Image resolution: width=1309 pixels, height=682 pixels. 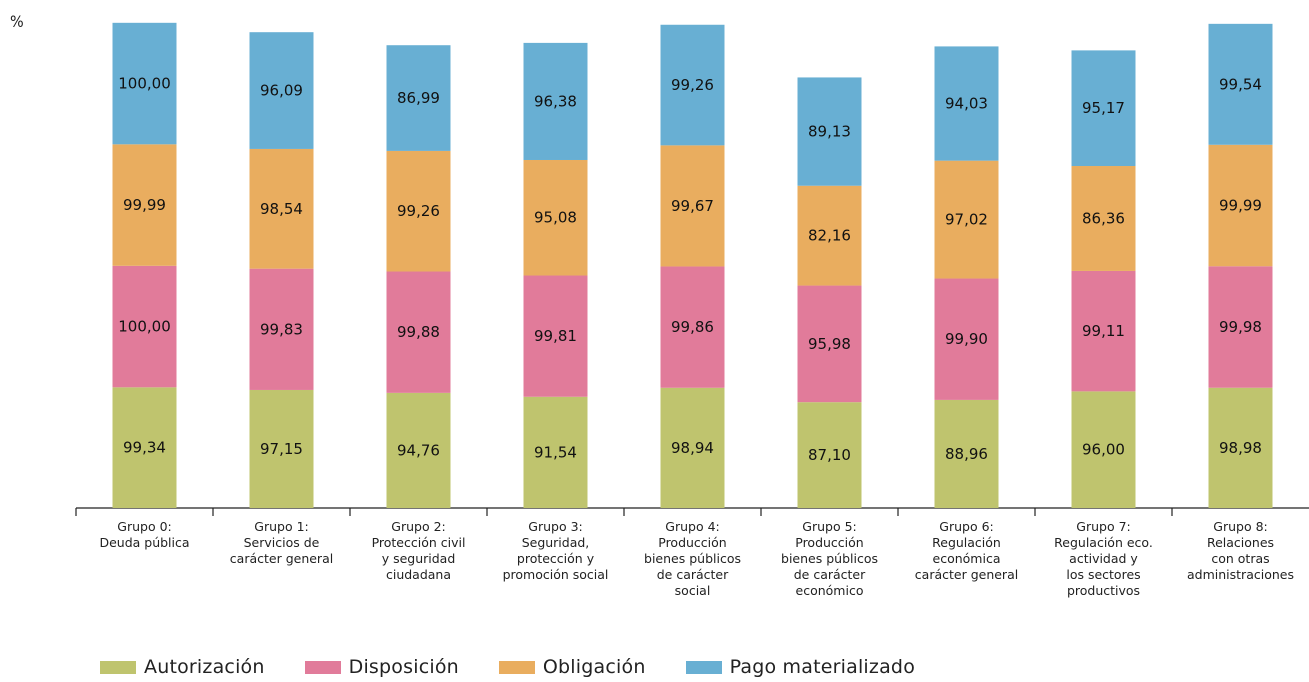 What do you see at coordinates (693, 590) in the screenshot?
I see `x-tick-label-line: social` at bounding box center [693, 590].